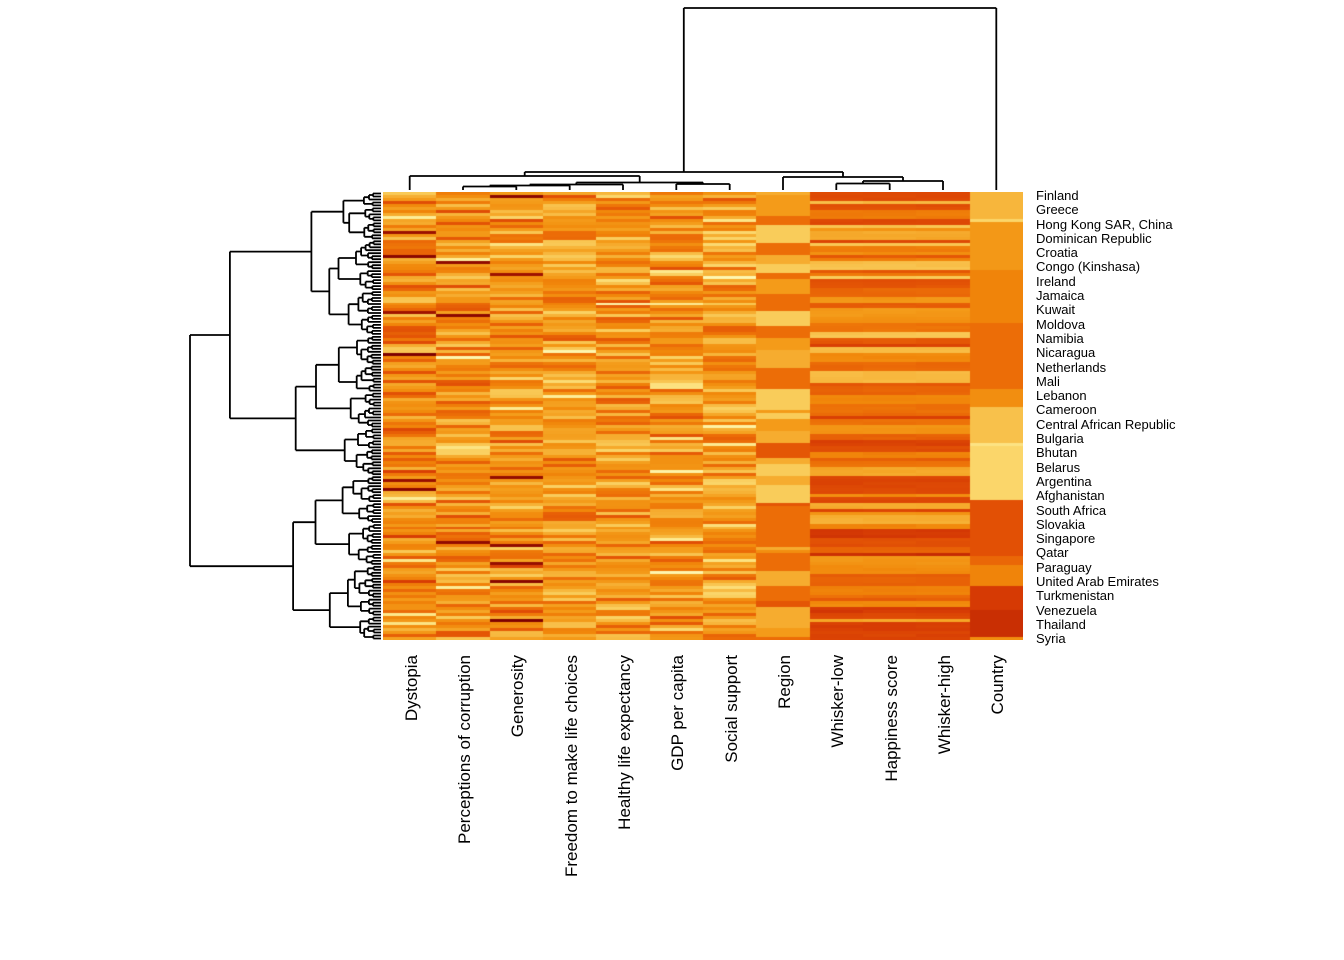 The width and height of the screenshot is (1344, 960). I want to click on row-label: South Africa, so click(1071, 510).